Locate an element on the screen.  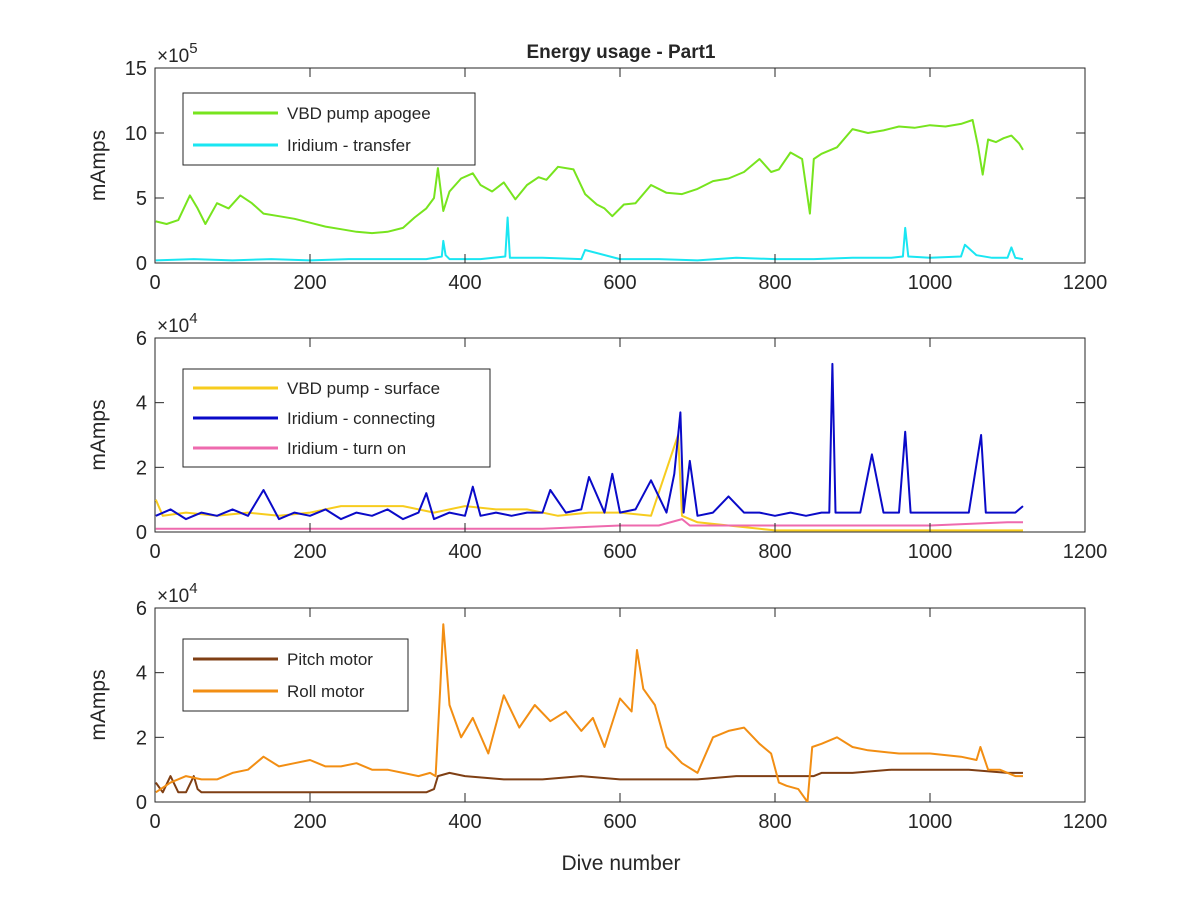
legend-entry: Iridium - turn on is located at coordinates (346, 448).